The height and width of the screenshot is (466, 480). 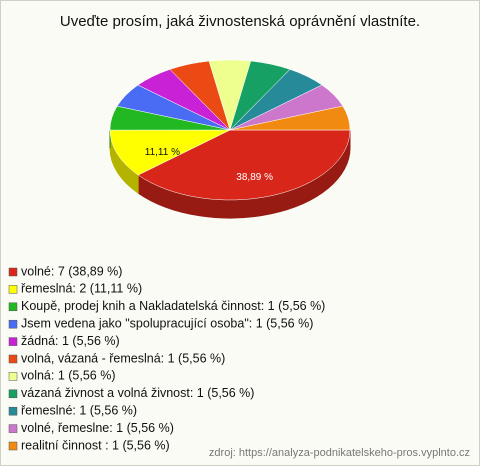 What do you see at coordinates (254, 177) in the screenshot?
I see `data-label: 38,89 %` at bounding box center [254, 177].